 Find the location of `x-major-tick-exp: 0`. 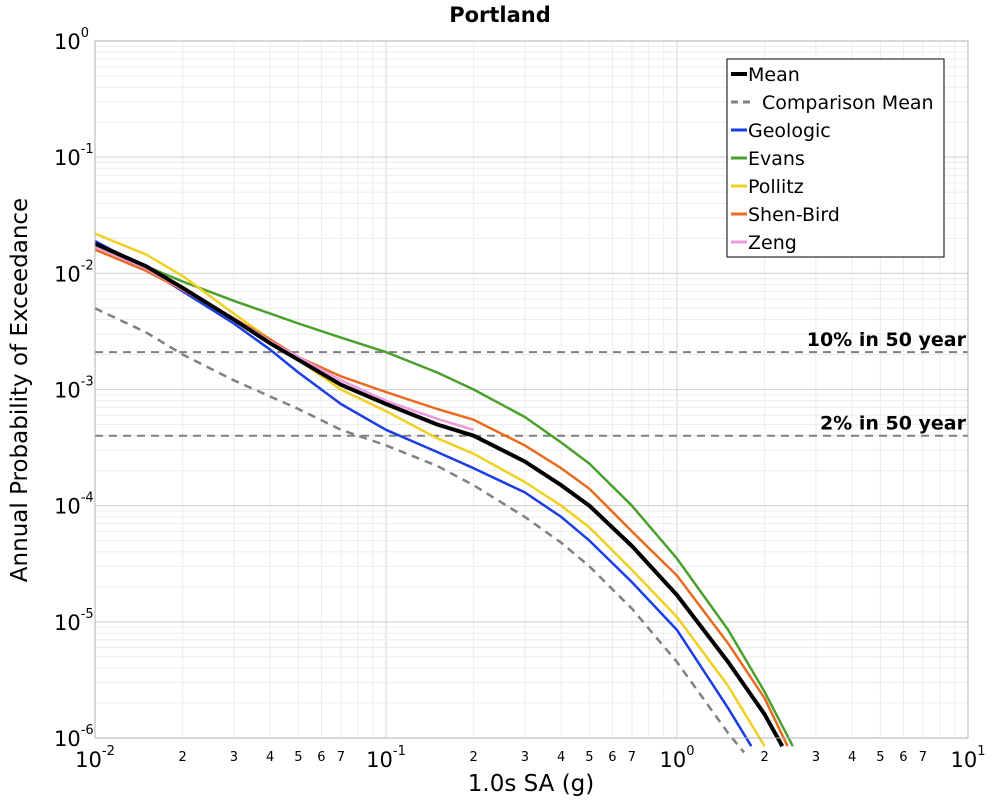

x-major-tick-exp: 0 is located at coordinates (690, 751).